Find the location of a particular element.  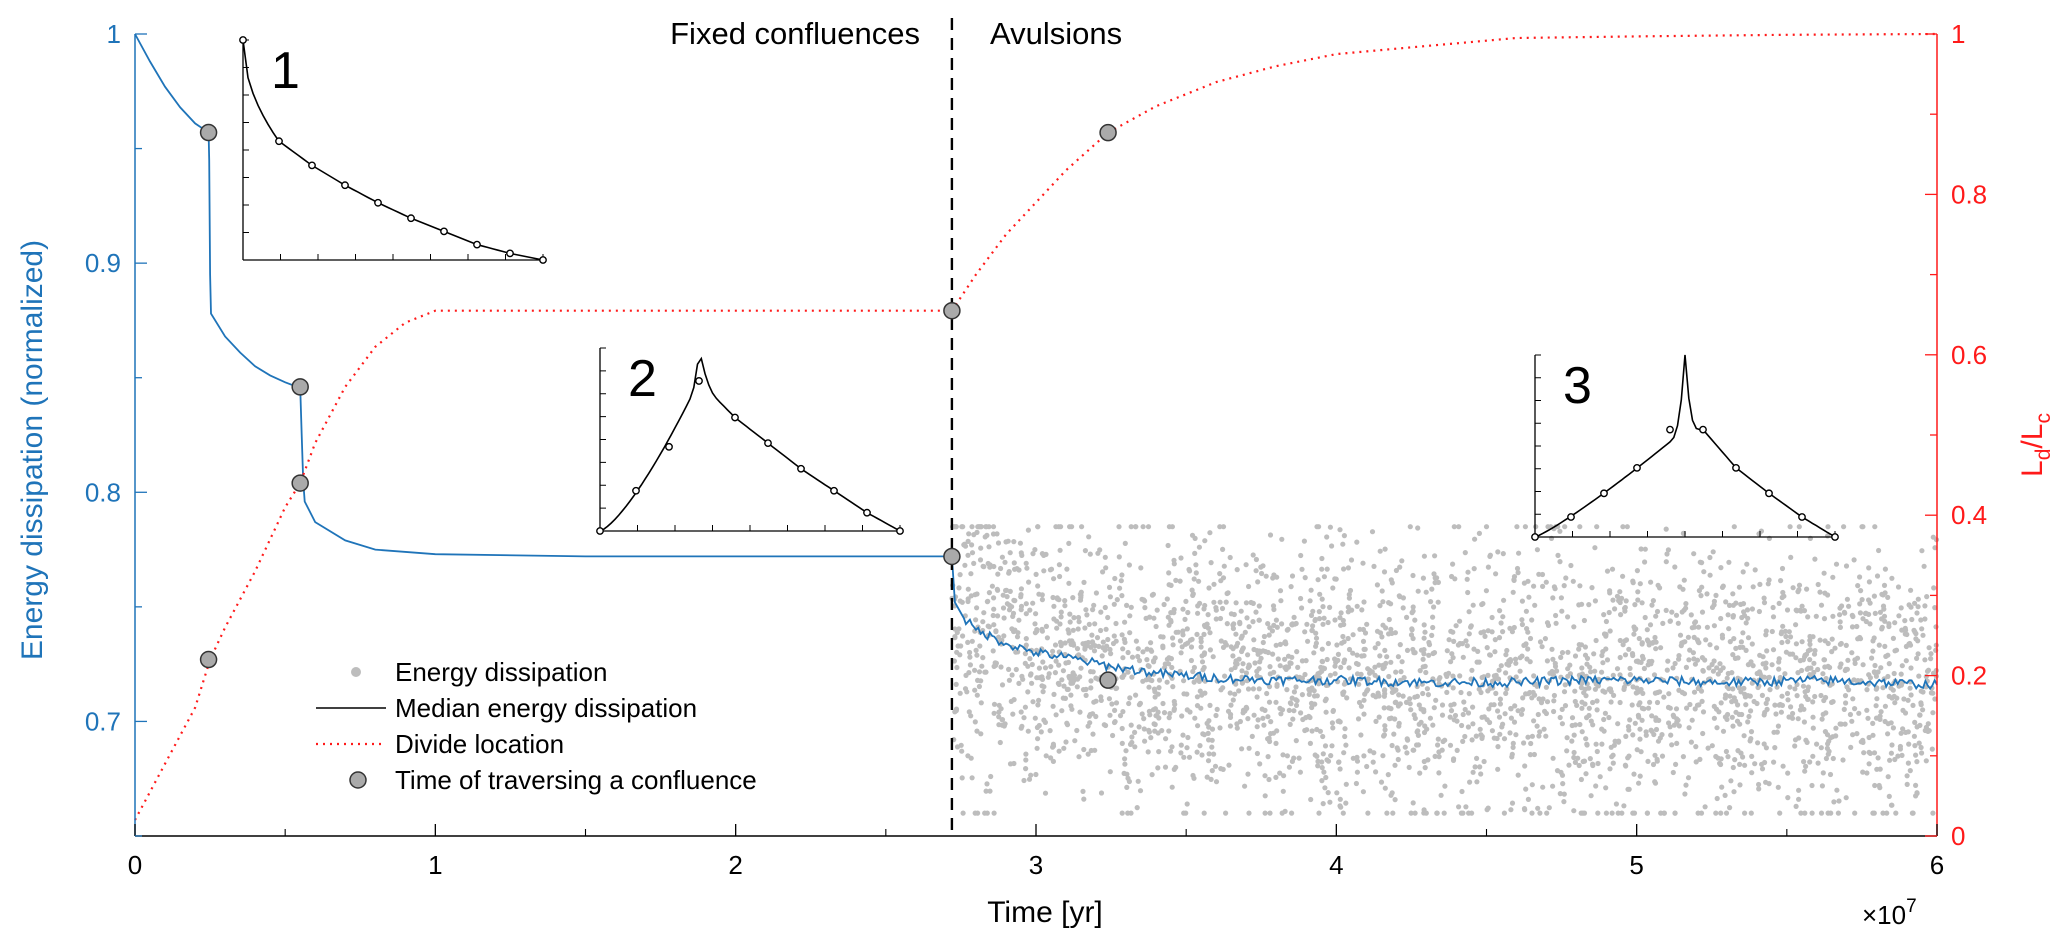

inset-2: 2 is located at coordinates (750, 441).